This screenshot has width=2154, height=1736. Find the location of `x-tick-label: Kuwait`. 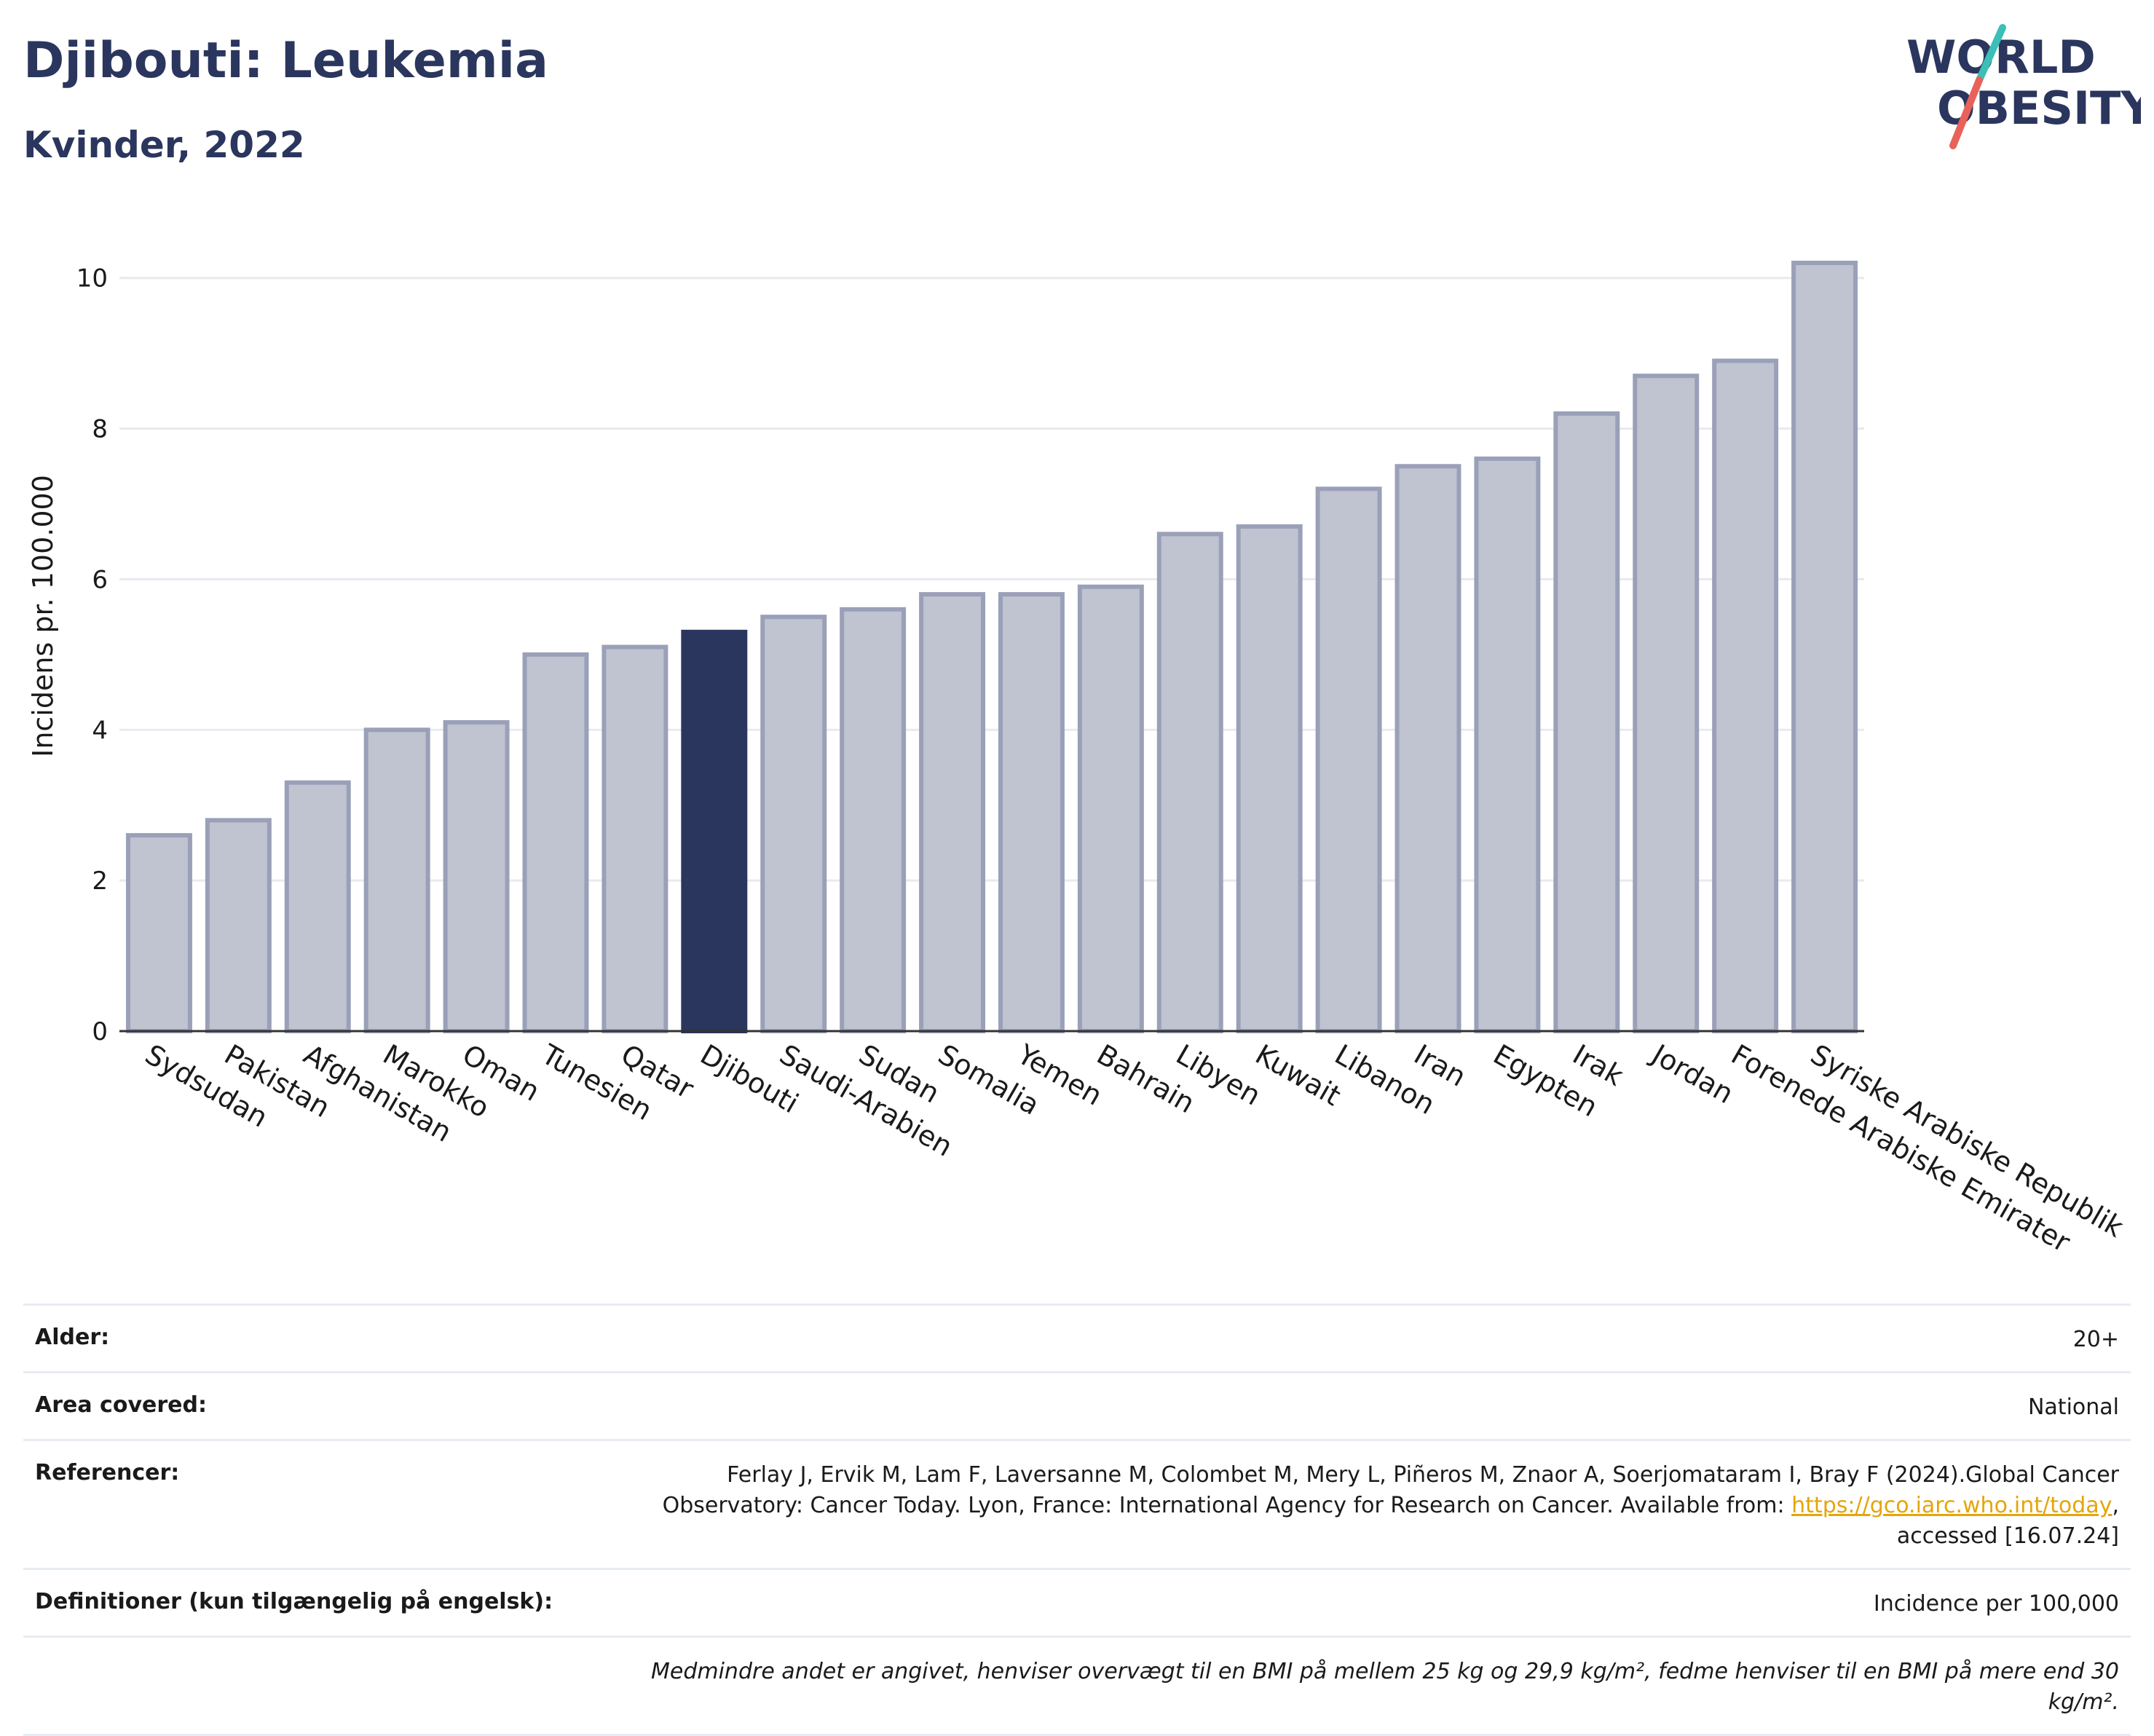

x-tick-label: Kuwait is located at coordinates (1298, 1075).